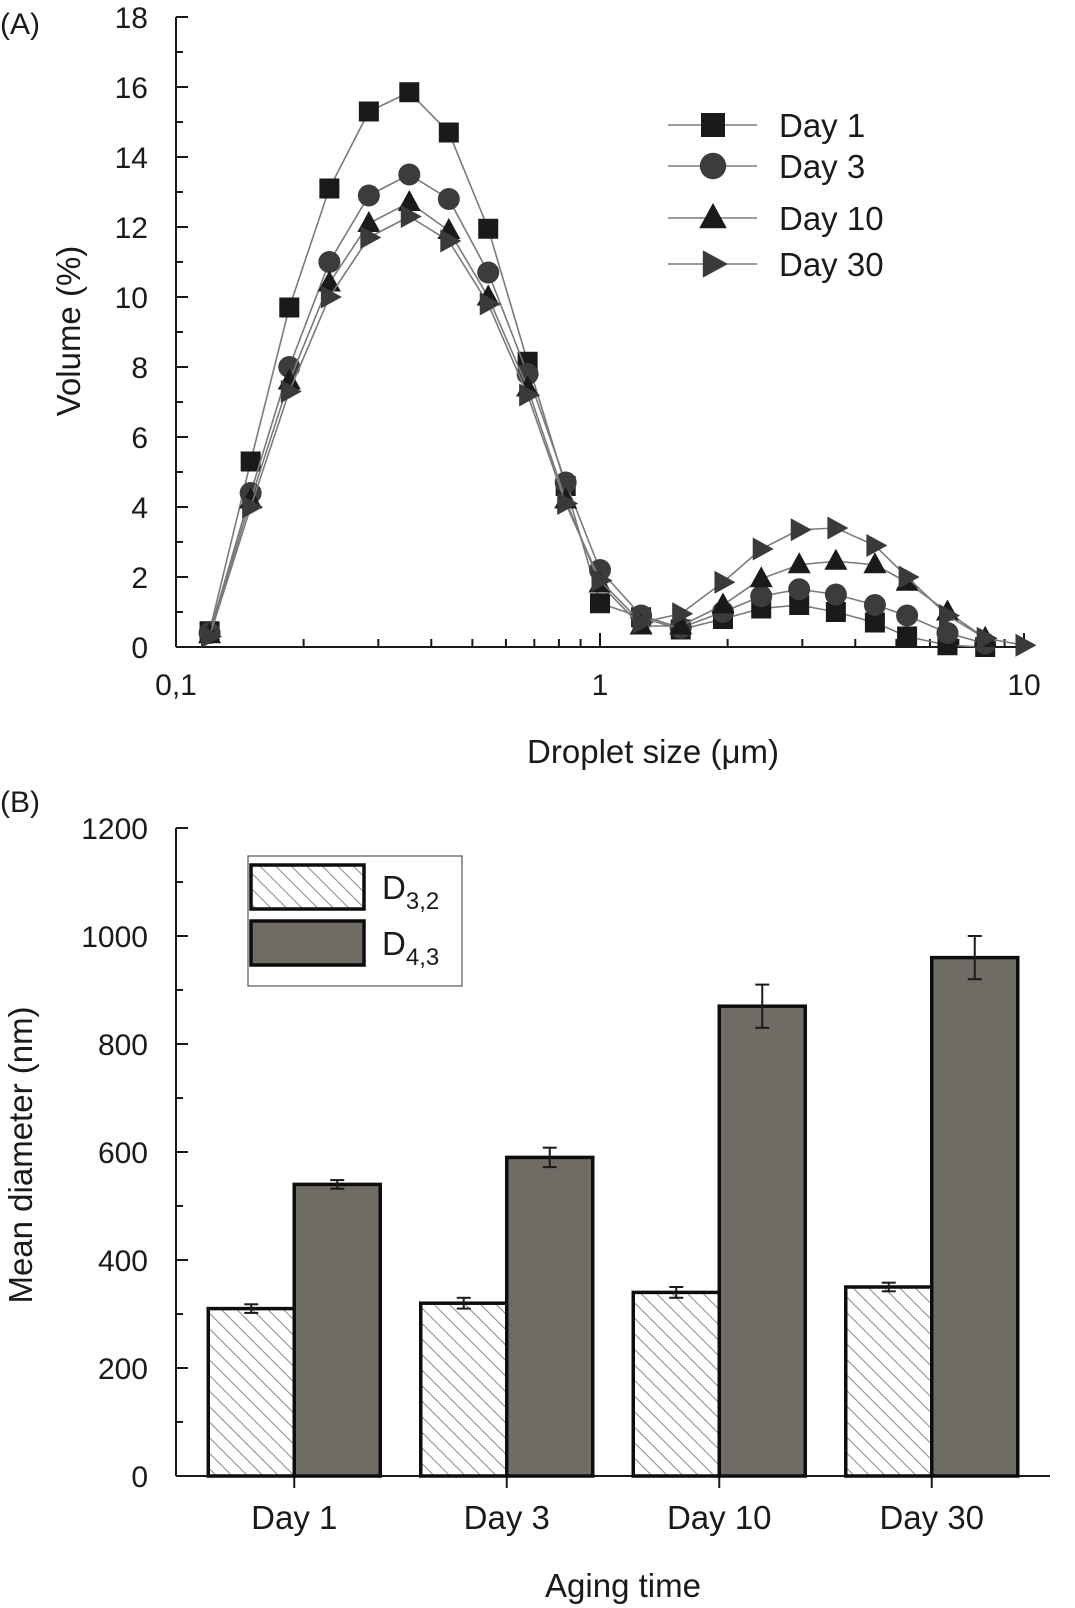 The image size is (1075, 1608). I want to click on legend-label: Day 3, so click(822, 166).